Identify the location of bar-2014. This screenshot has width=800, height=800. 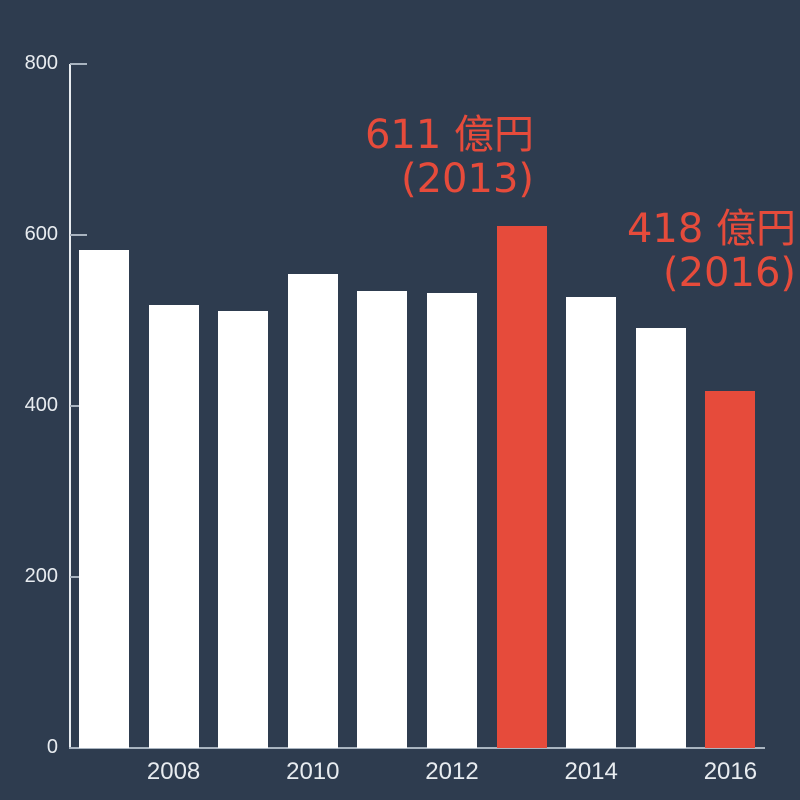
(591, 522).